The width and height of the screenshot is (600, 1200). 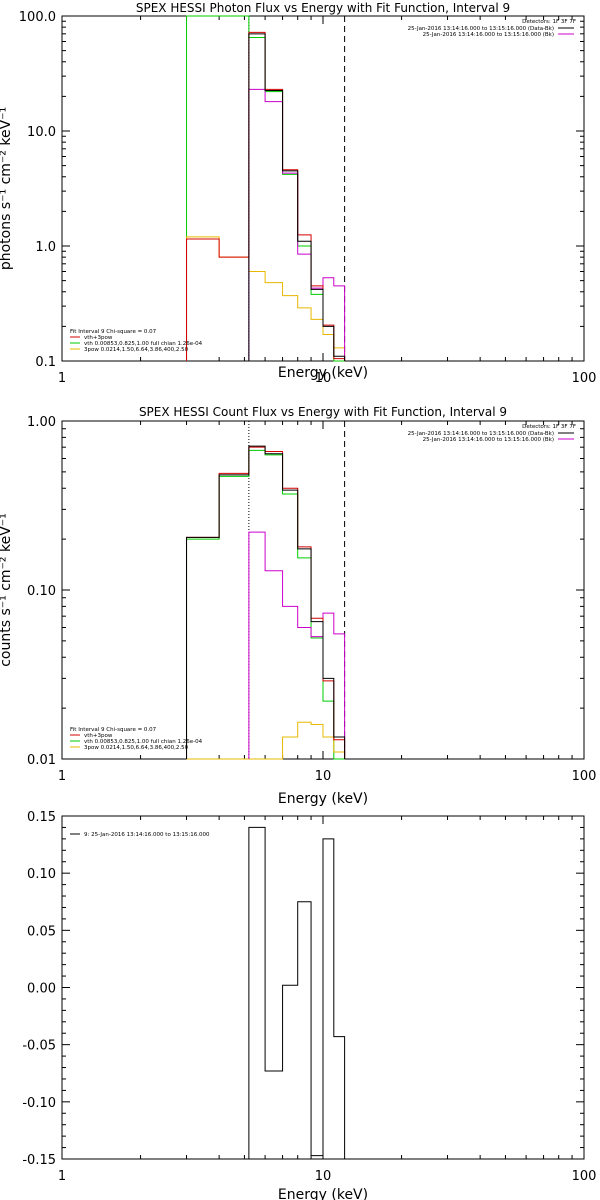 I want to click on y-tick-label: 1.0, so click(x=45, y=247).